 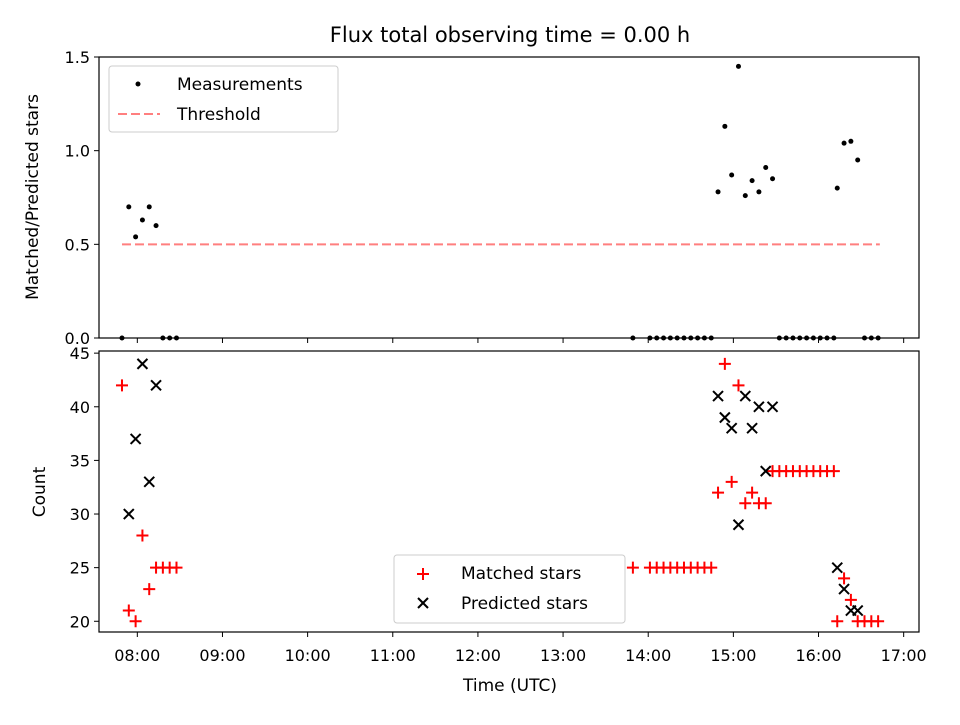 I want to click on bottom-legend-frame, so click(x=509, y=589).